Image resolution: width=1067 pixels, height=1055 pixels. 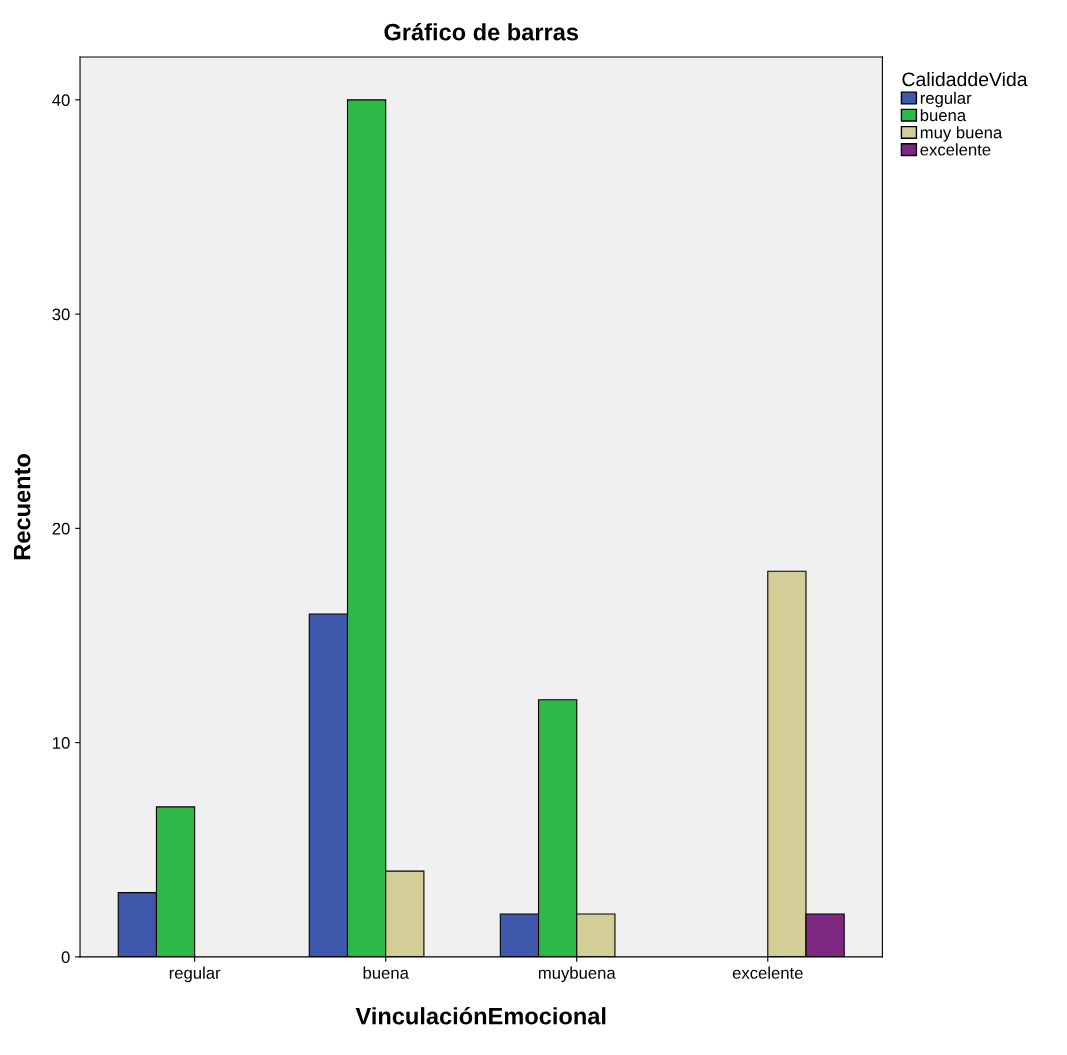 What do you see at coordinates (767, 972) in the screenshot?
I see `x-tick-label: excelente` at bounding box center [767, 972].